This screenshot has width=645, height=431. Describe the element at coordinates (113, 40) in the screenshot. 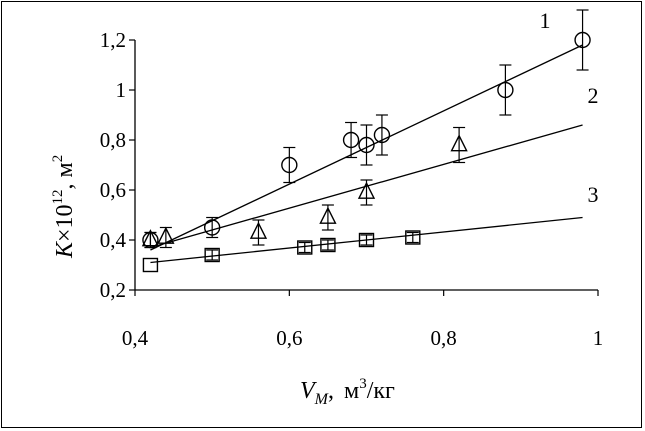

I see `y-tick-label: 1,2` at that location.